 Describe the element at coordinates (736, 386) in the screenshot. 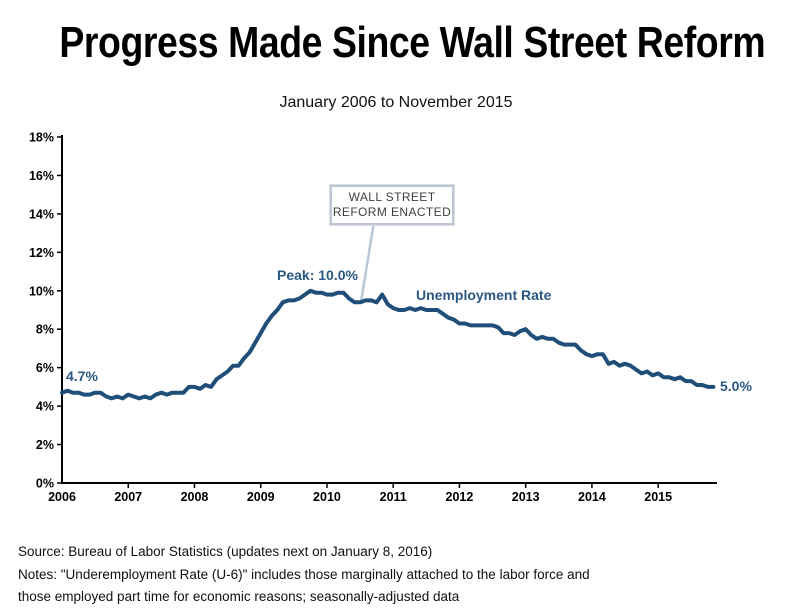

I see `end-value-label: 5.0%` at that location.